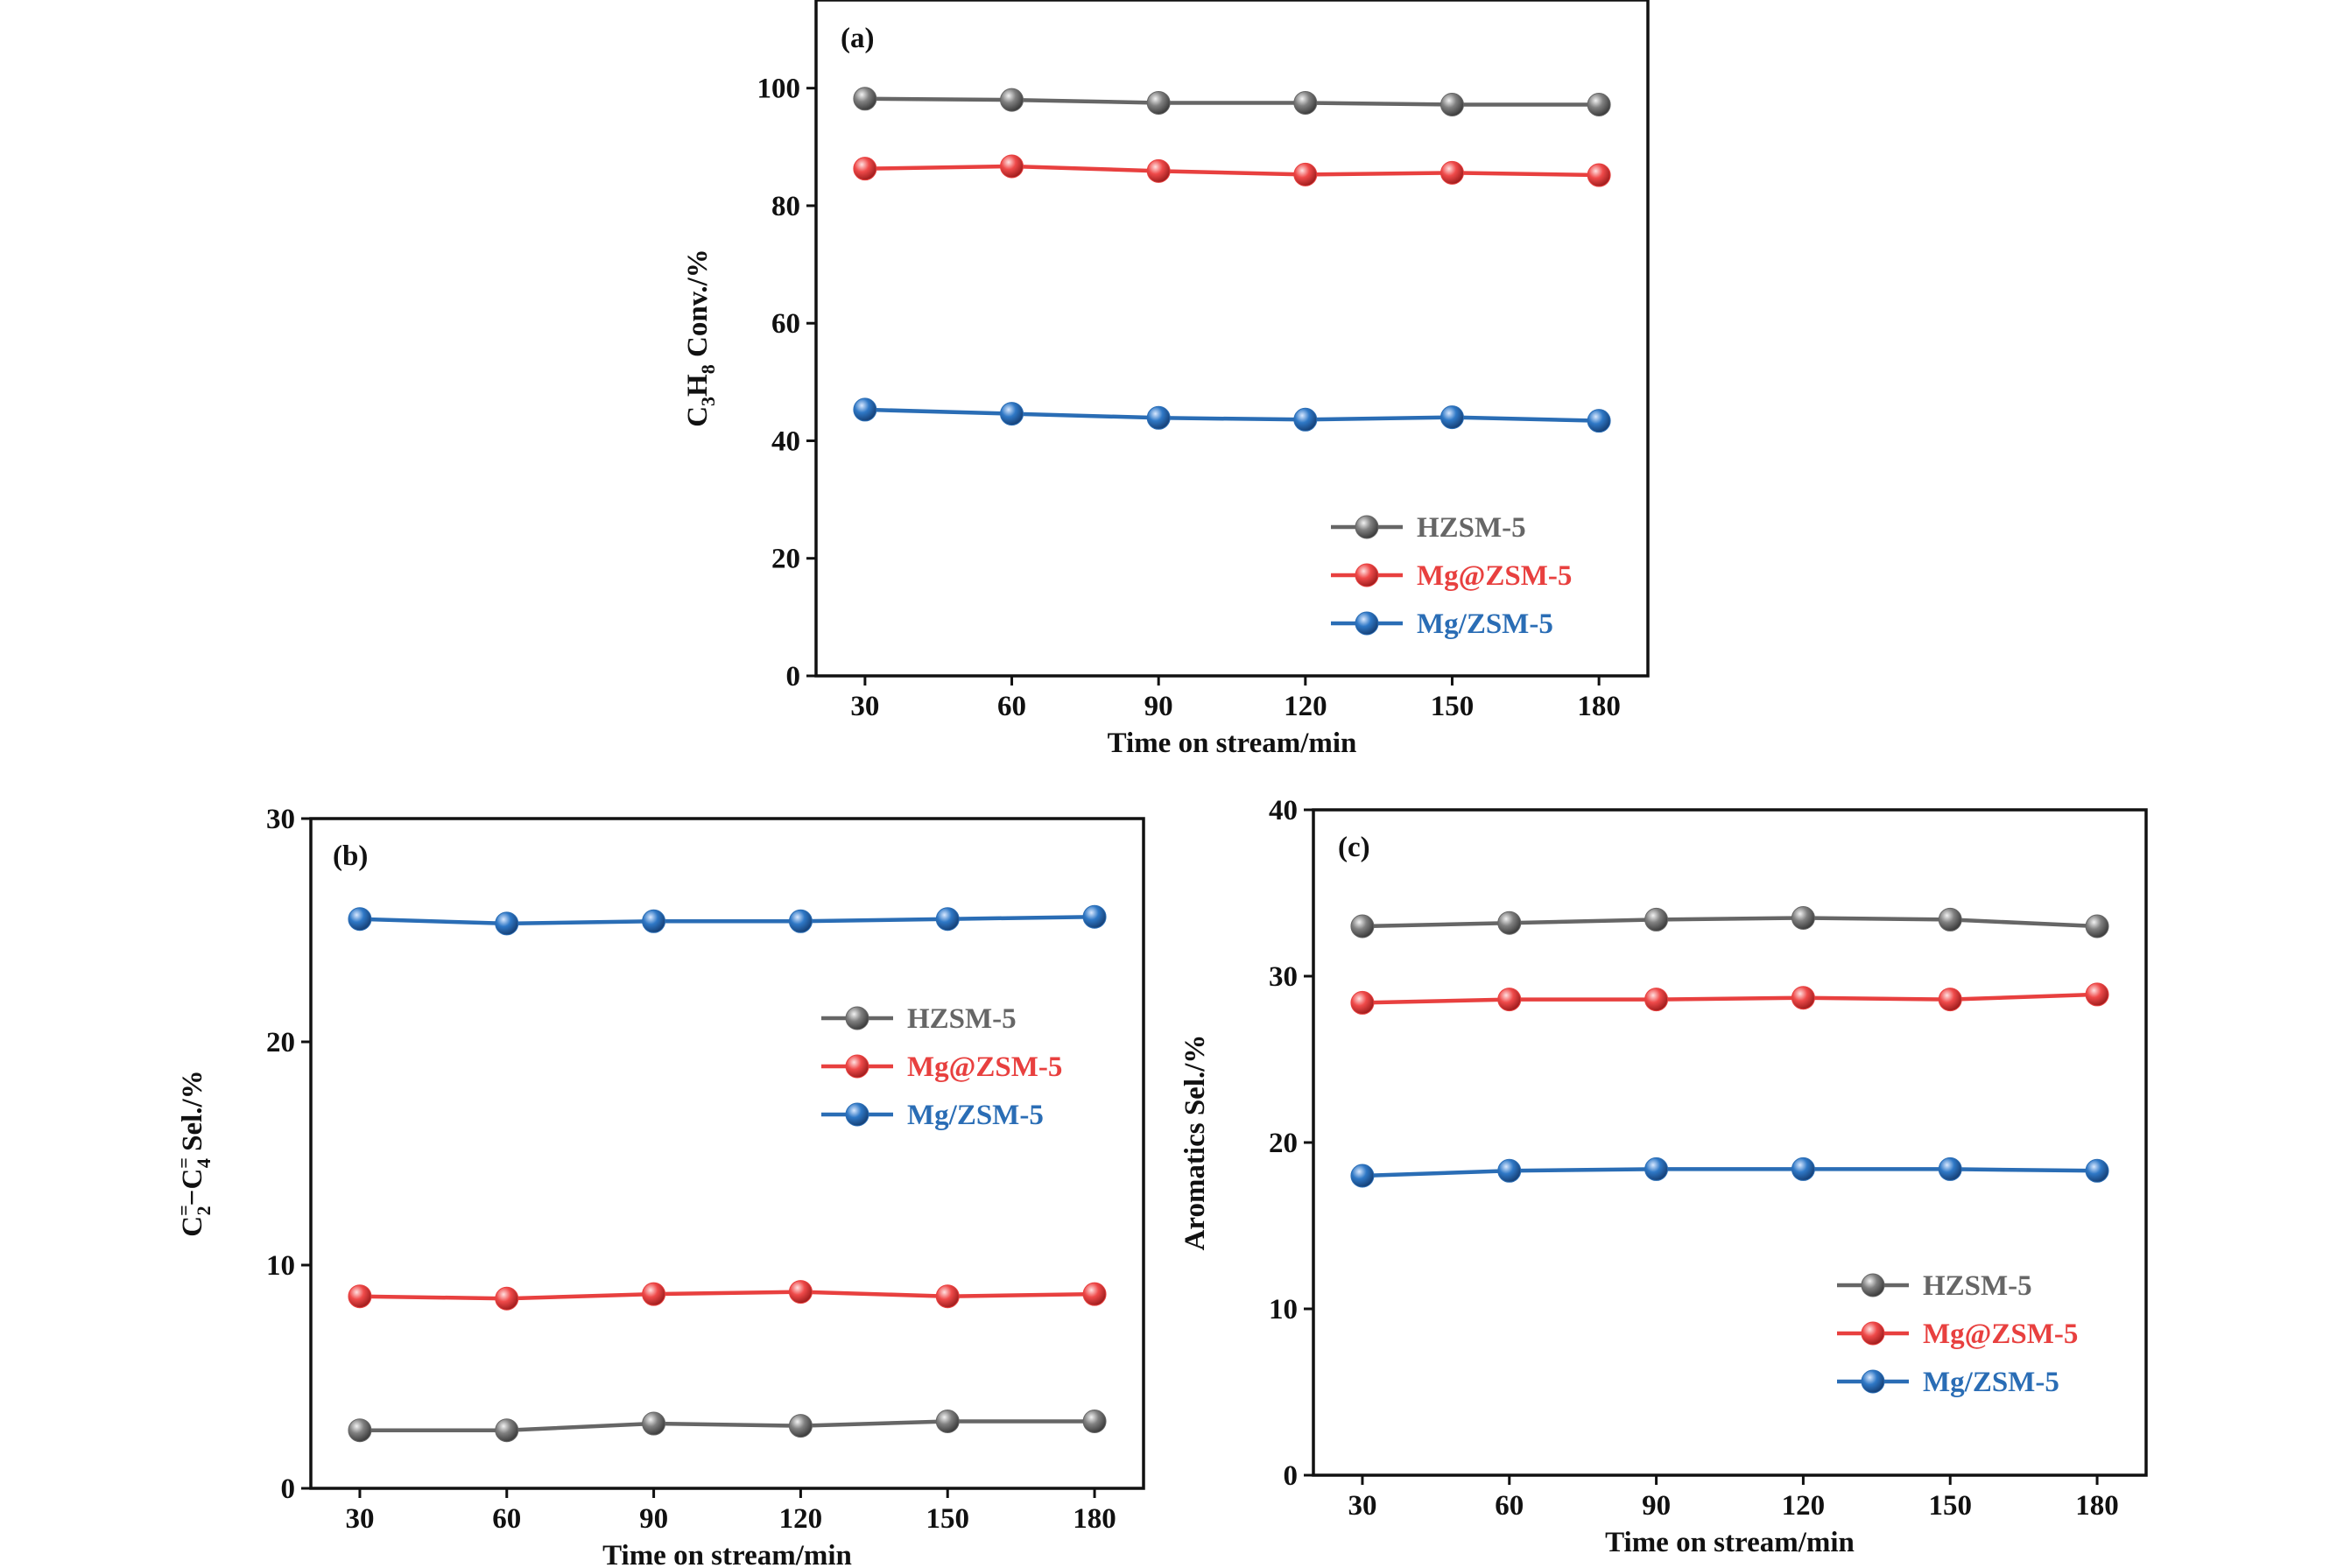  Describe the element at coordinates (280, 819) in the screenshot. I see `y-tick-label: 30` at that location.